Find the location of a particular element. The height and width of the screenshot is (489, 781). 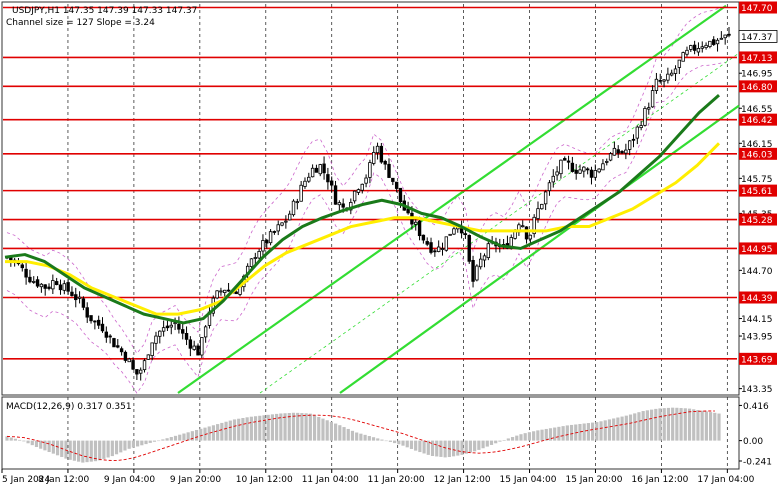

macd-y-tick-label: 0.416 is located at coordinates (756, 407).